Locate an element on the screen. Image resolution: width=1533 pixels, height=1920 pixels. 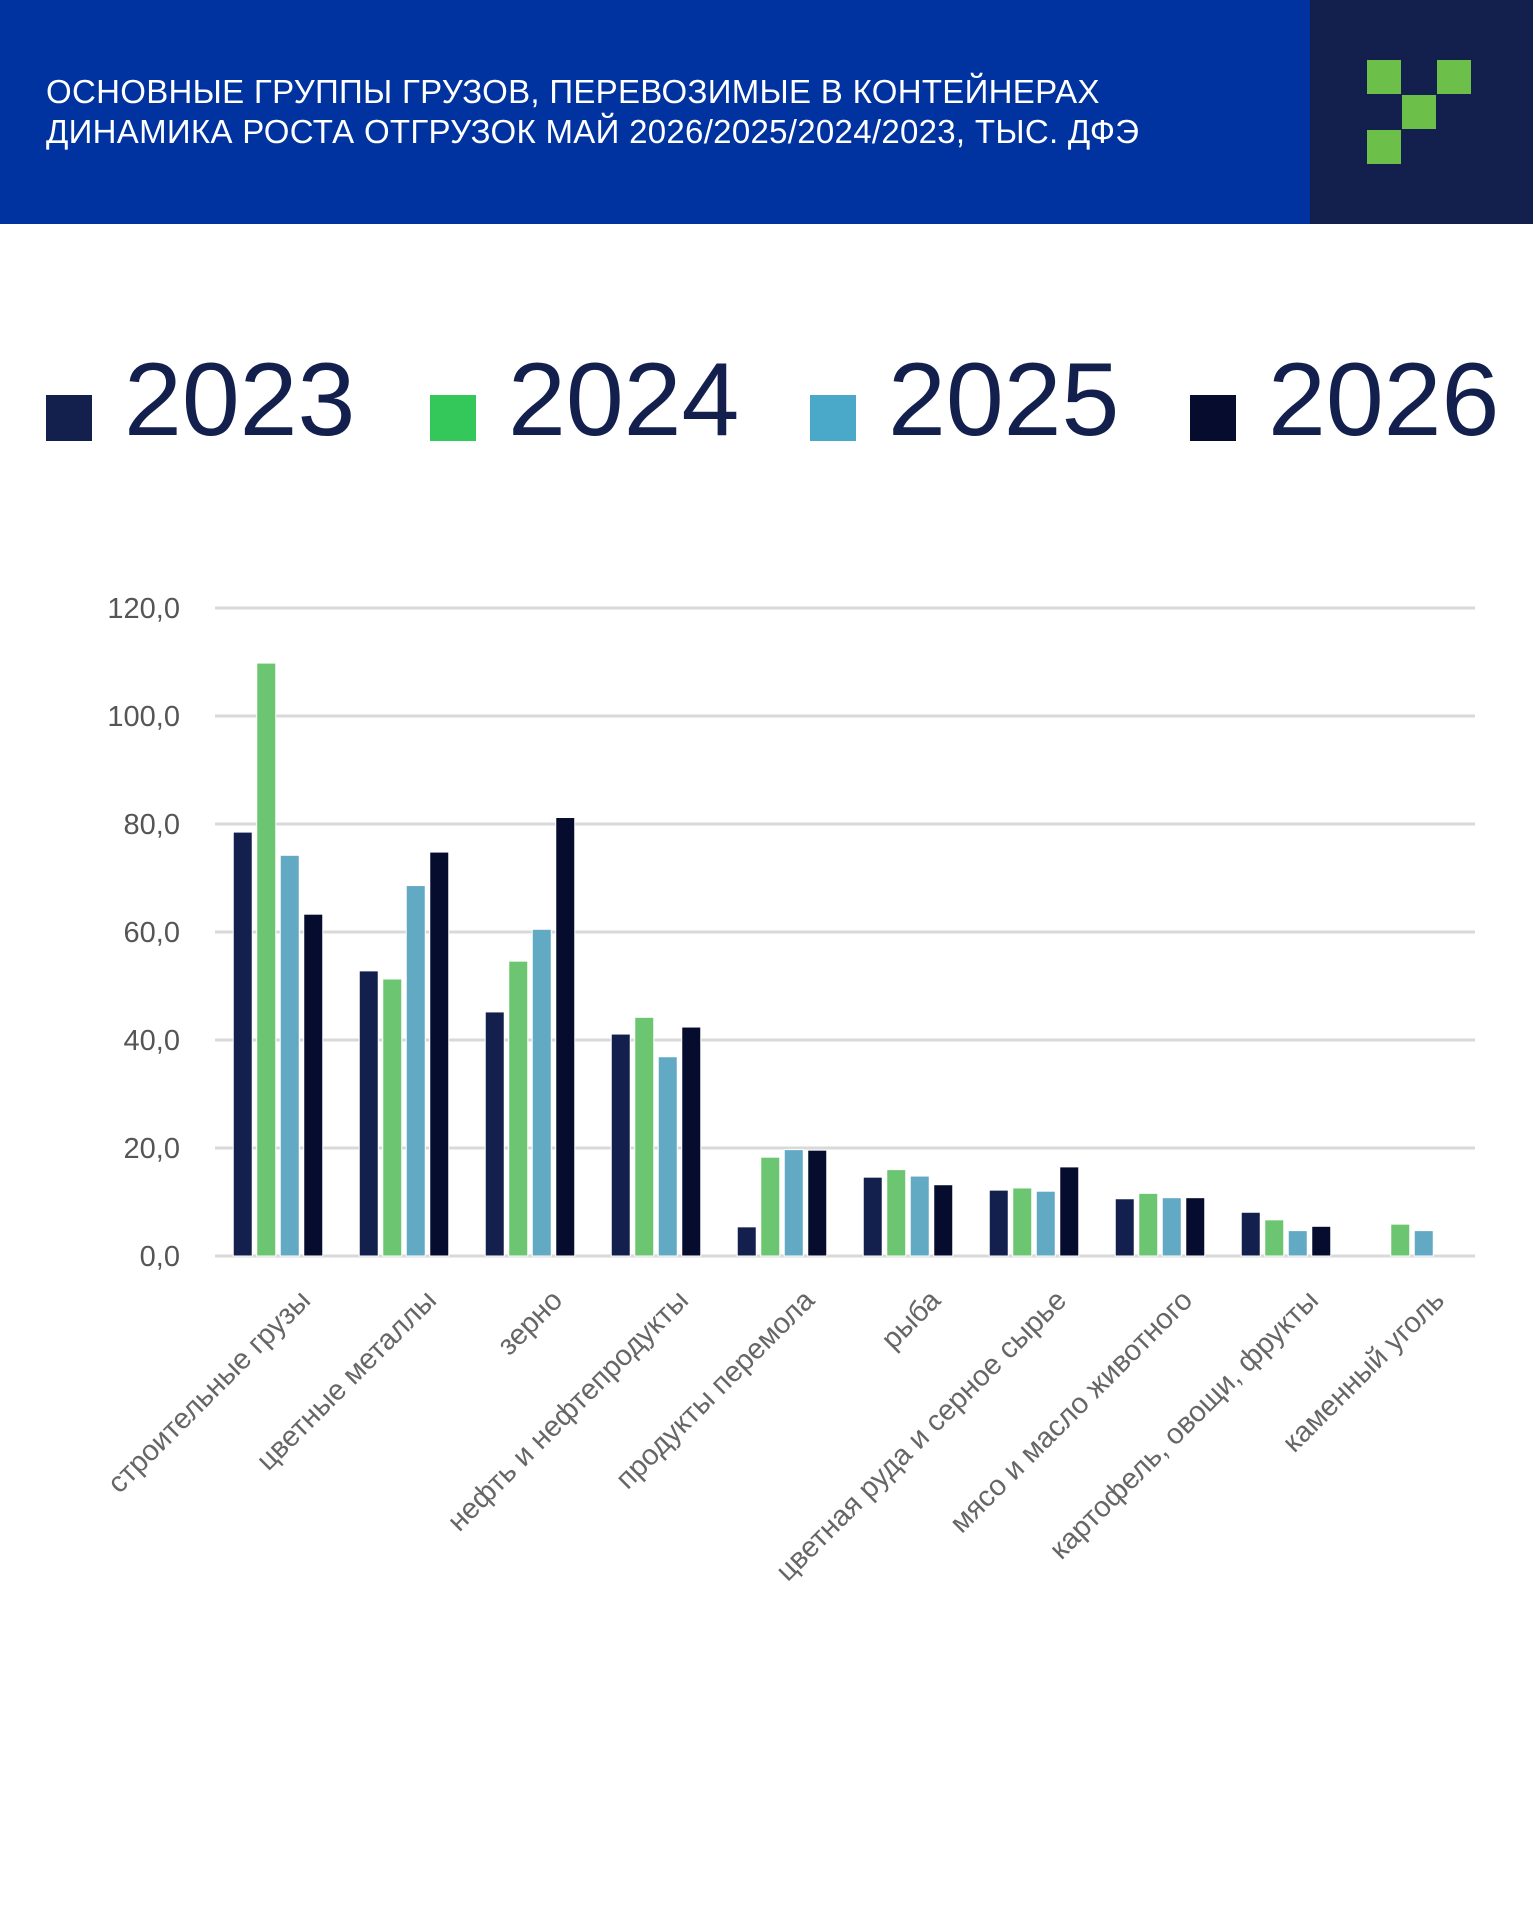
legend-label: 2026 is located at coordinates (1384, 400).